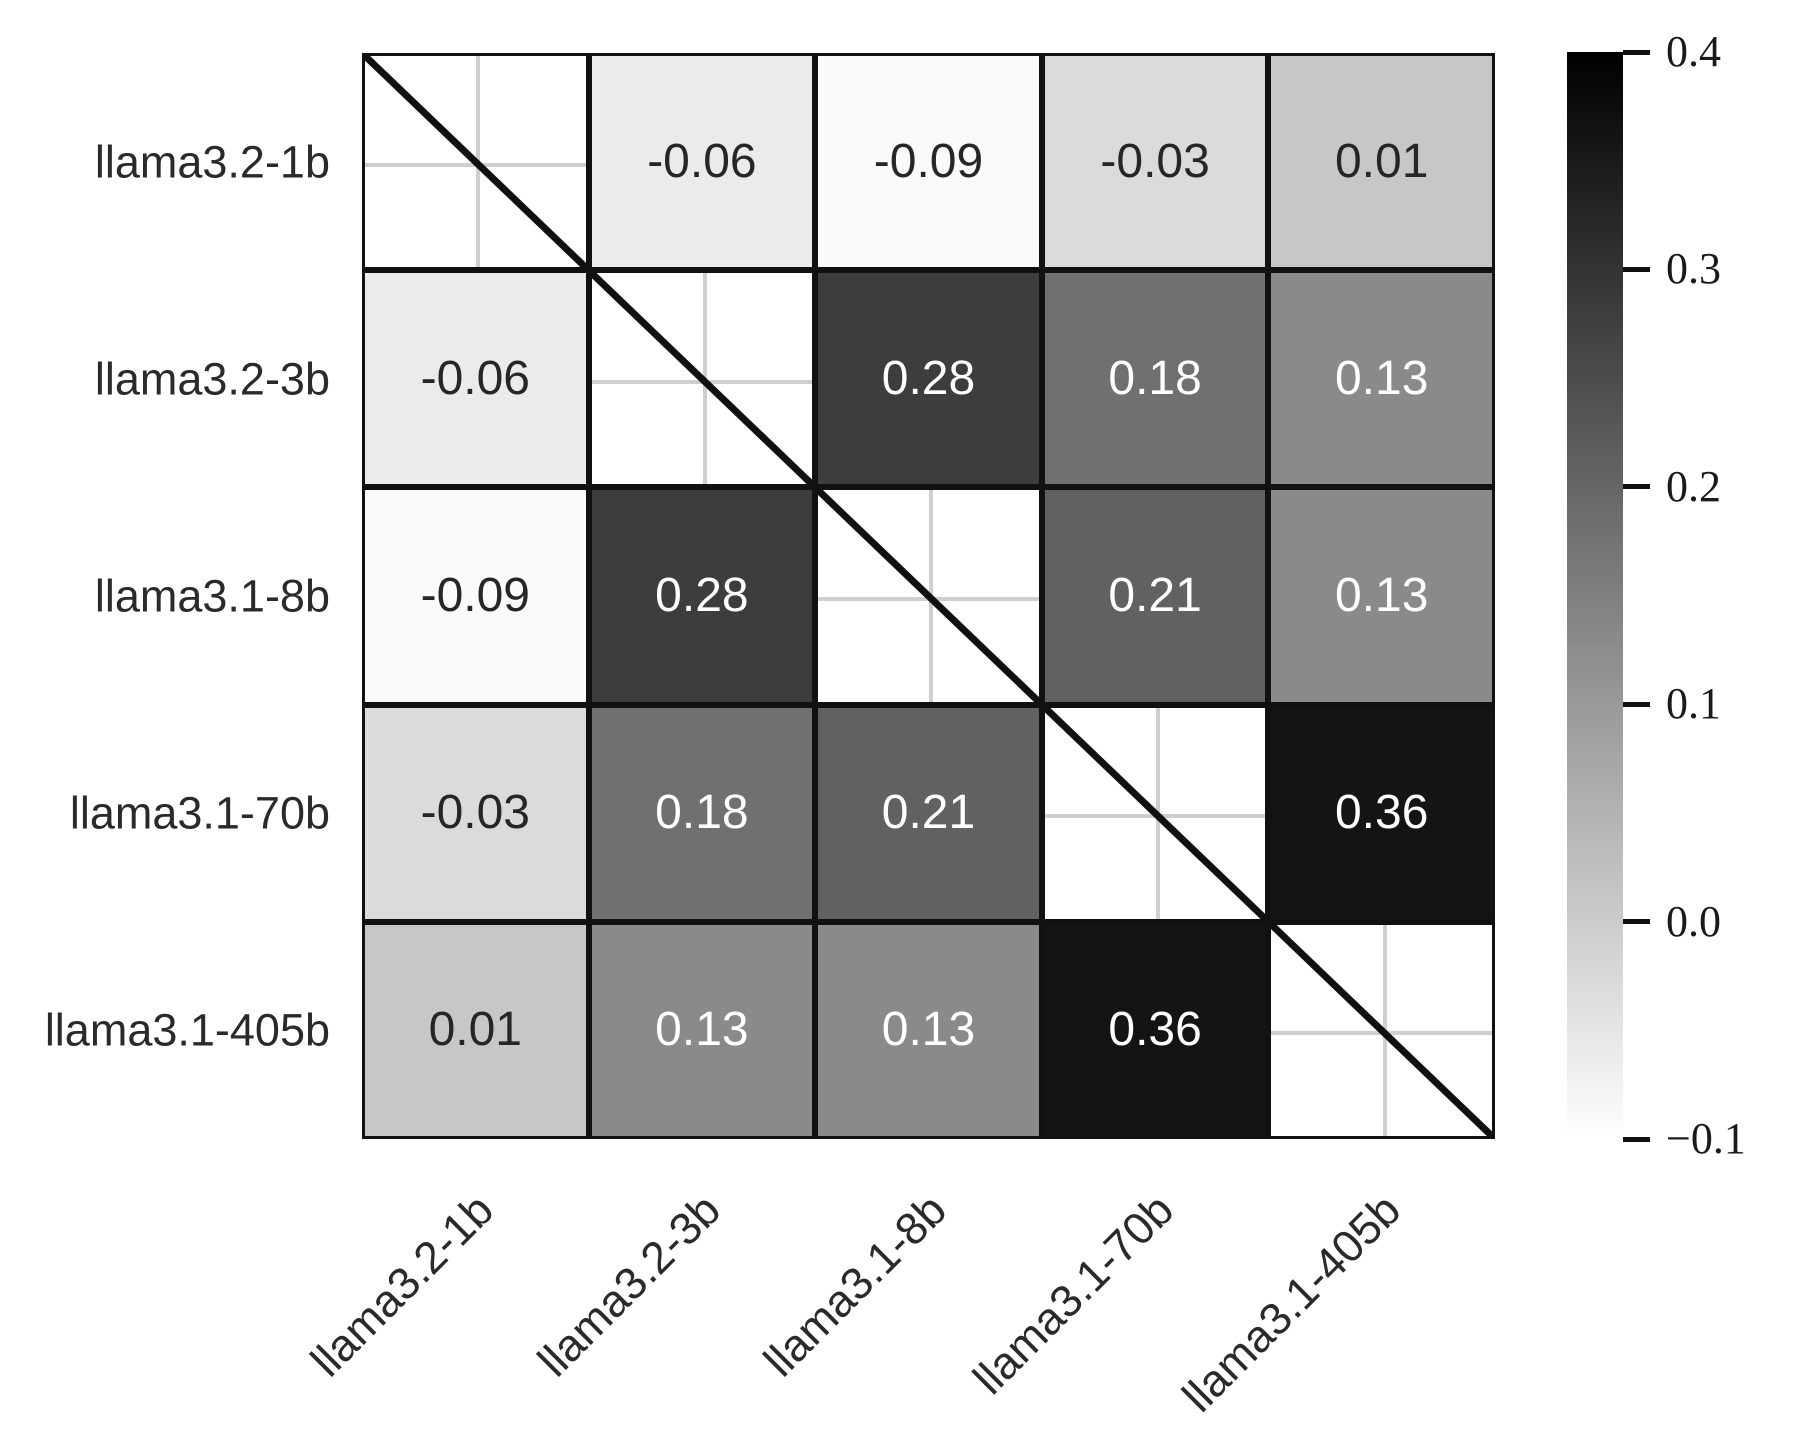  I want to click on colorbar-tick-label: 0.1, so click(1693, 704).